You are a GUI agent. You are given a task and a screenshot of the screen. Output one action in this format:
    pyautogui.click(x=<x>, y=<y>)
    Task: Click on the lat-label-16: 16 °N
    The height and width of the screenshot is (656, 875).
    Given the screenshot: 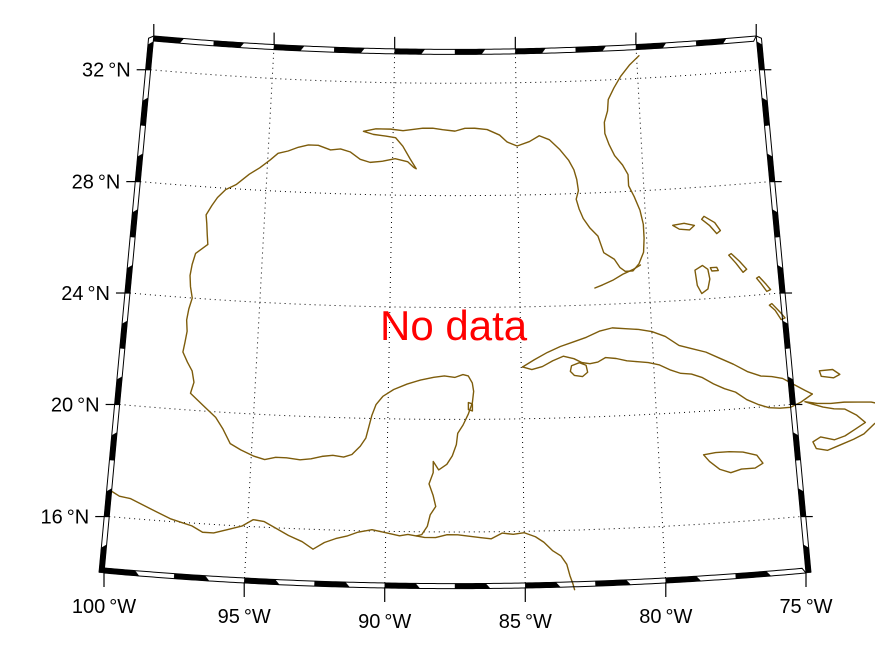 What is the action you would take?
    pyautogui.click(x=65, y=518)
    